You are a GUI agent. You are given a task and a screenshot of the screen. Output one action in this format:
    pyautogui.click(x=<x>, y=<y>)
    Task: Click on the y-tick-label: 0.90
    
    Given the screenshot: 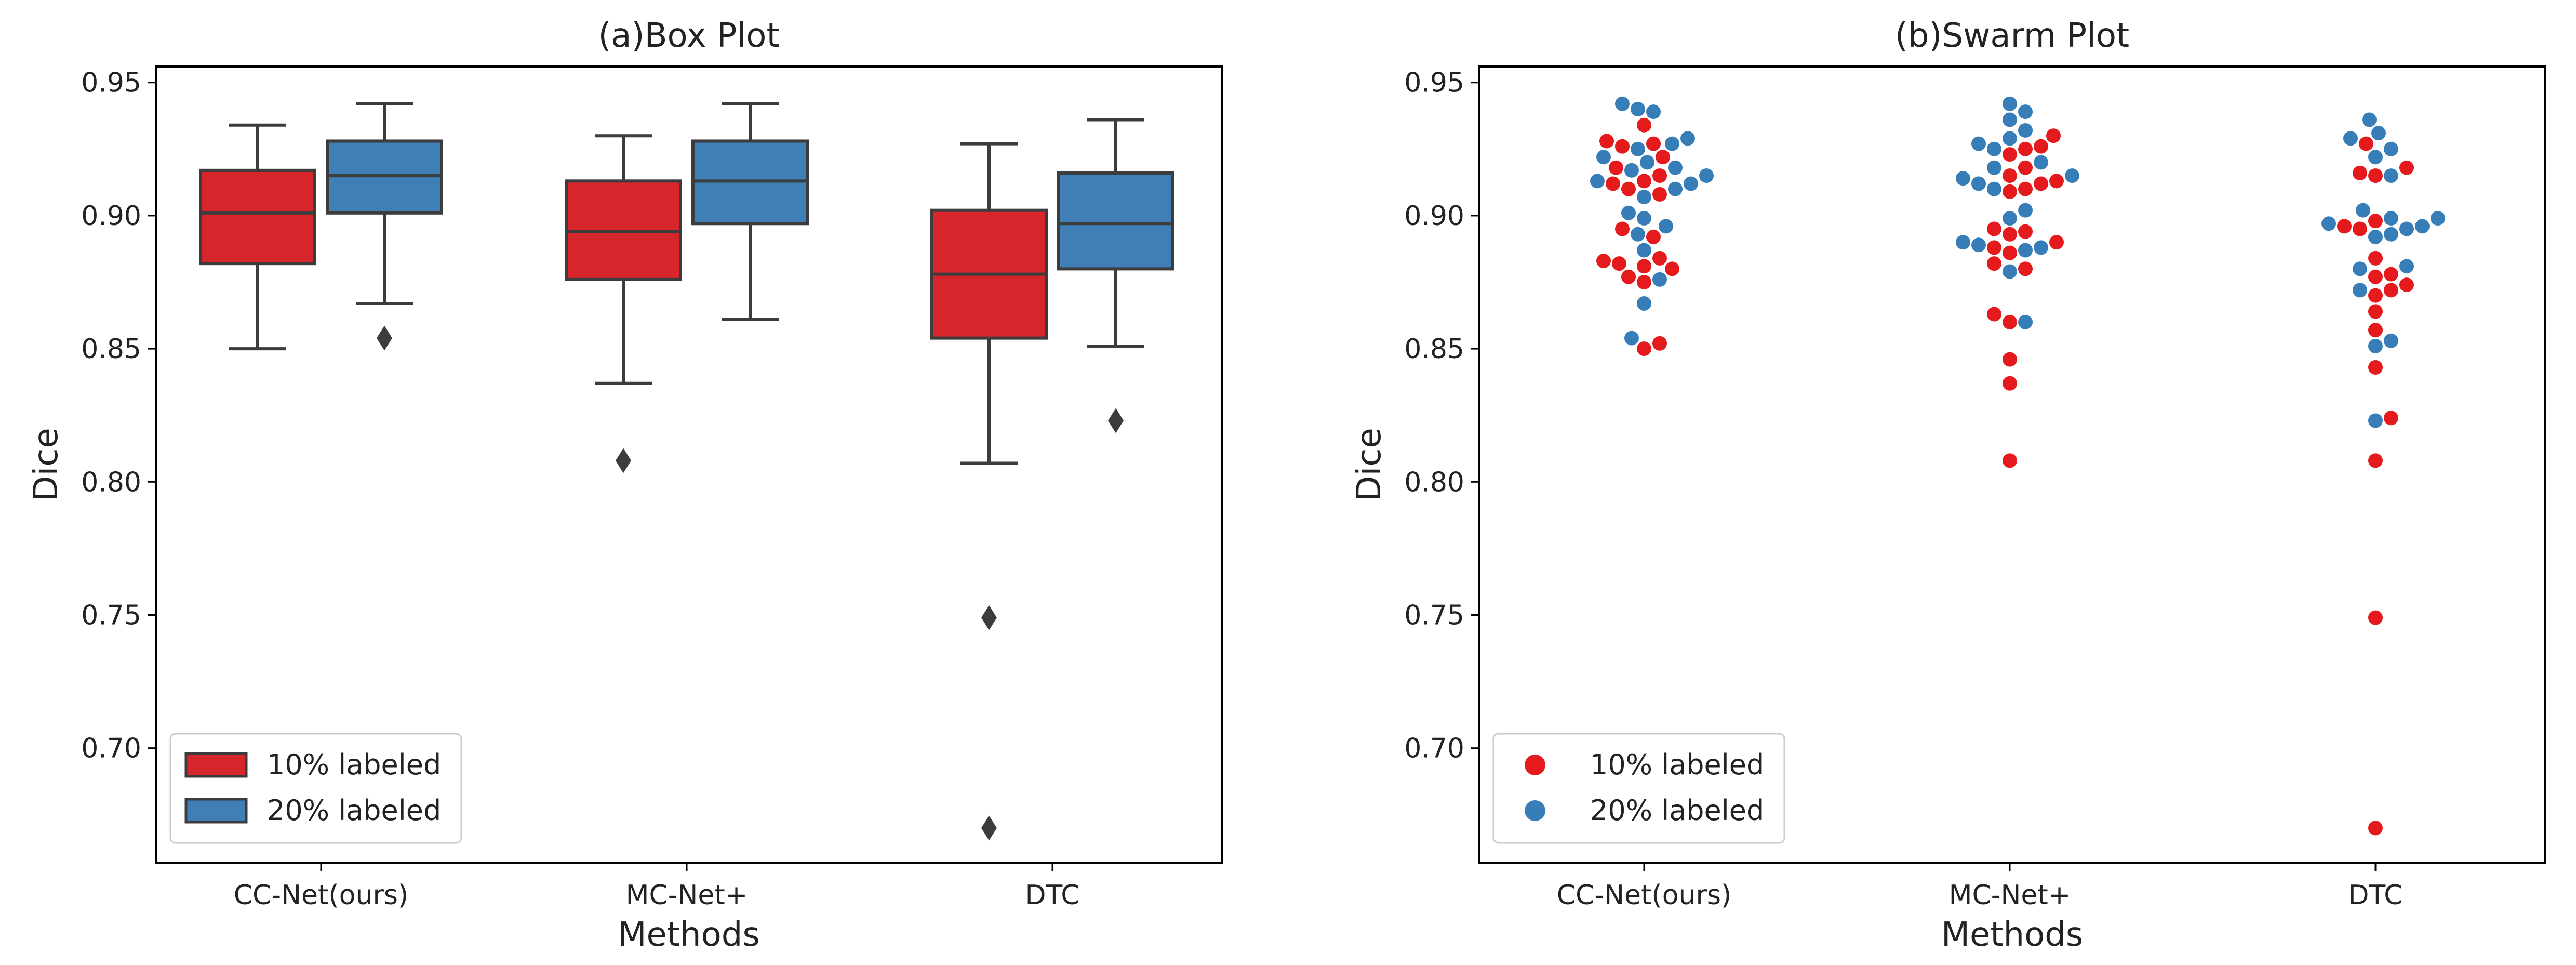 What is the action you would take?
    pyautogui.click(x=111, y=216)
    